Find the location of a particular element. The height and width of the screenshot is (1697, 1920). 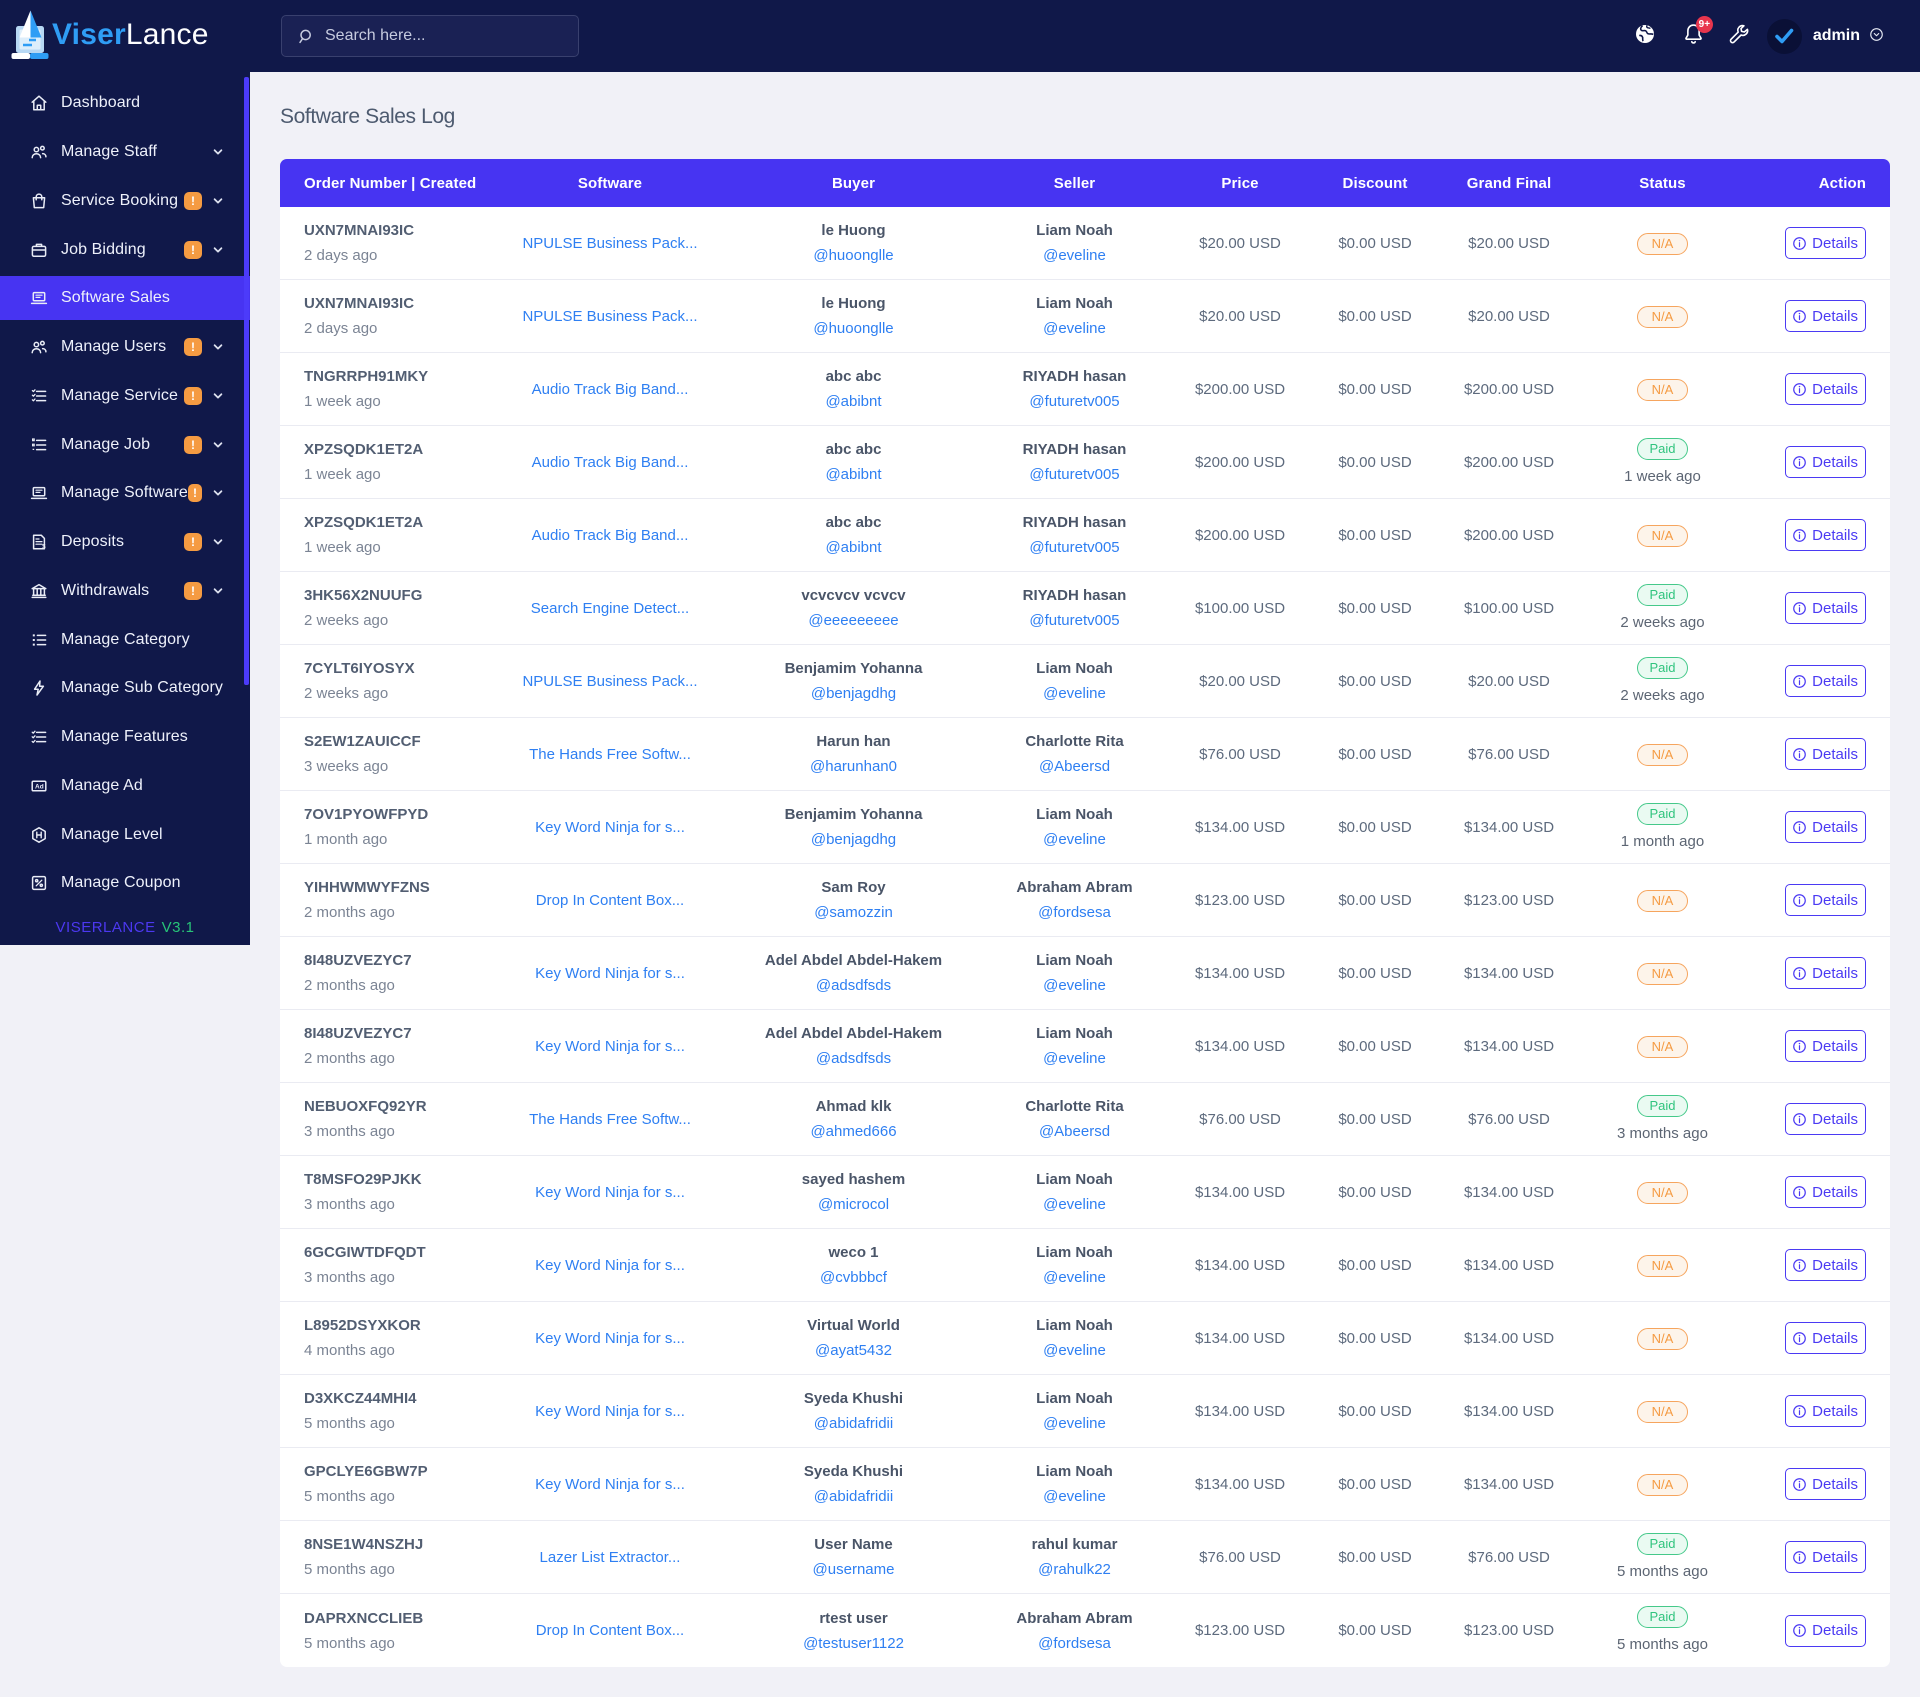

svg-text: Ad is located at coordinates (39, 786).